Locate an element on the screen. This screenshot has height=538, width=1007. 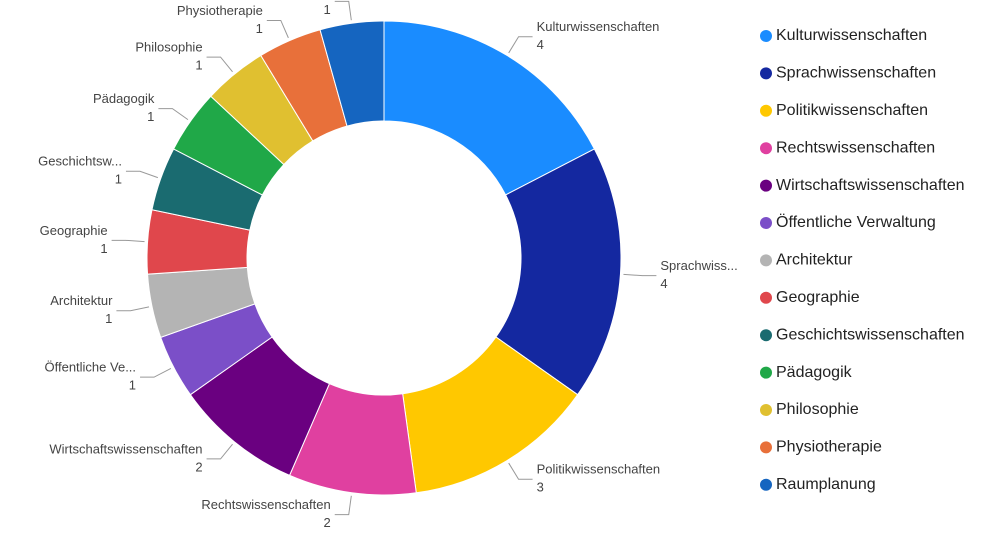
slice-label: Geographie is located at coordinates (74, 230).